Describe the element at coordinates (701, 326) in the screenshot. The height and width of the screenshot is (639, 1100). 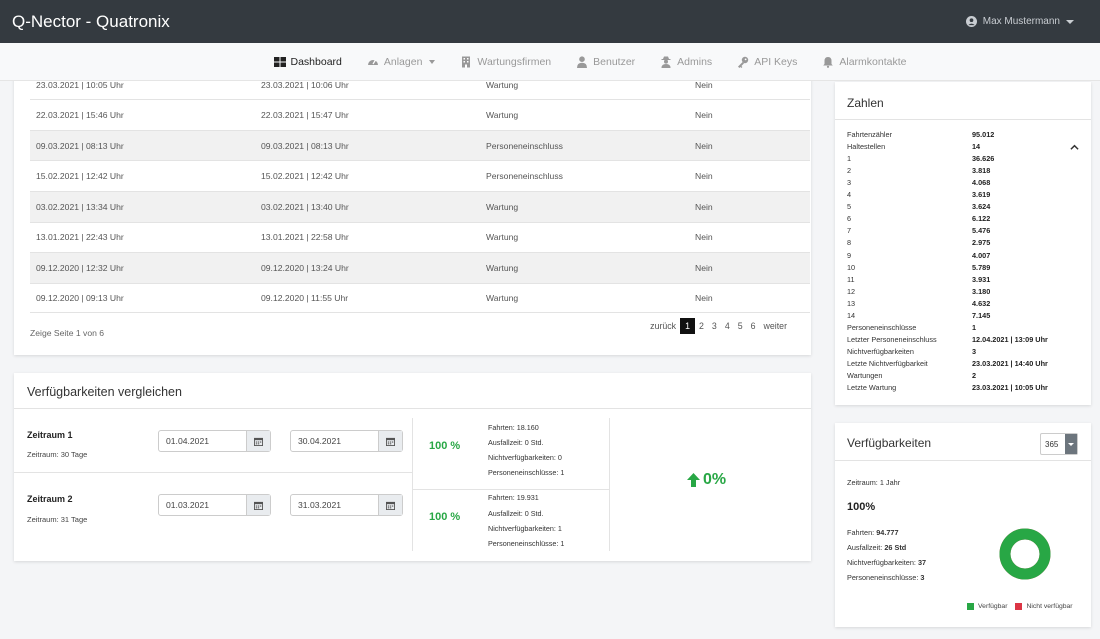
I see `pager-page-2: 2` at that location.